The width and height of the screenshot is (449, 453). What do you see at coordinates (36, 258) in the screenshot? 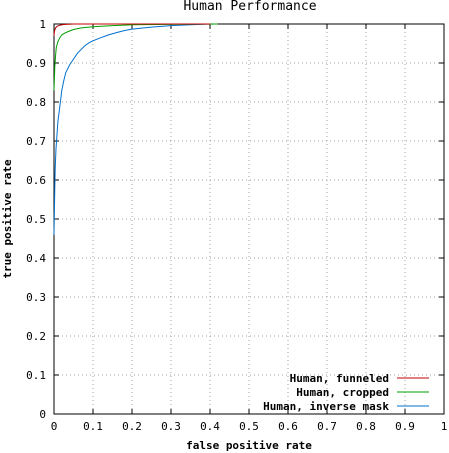
I see `y-tick-label: 0.4` at bounding box center [36, 258].